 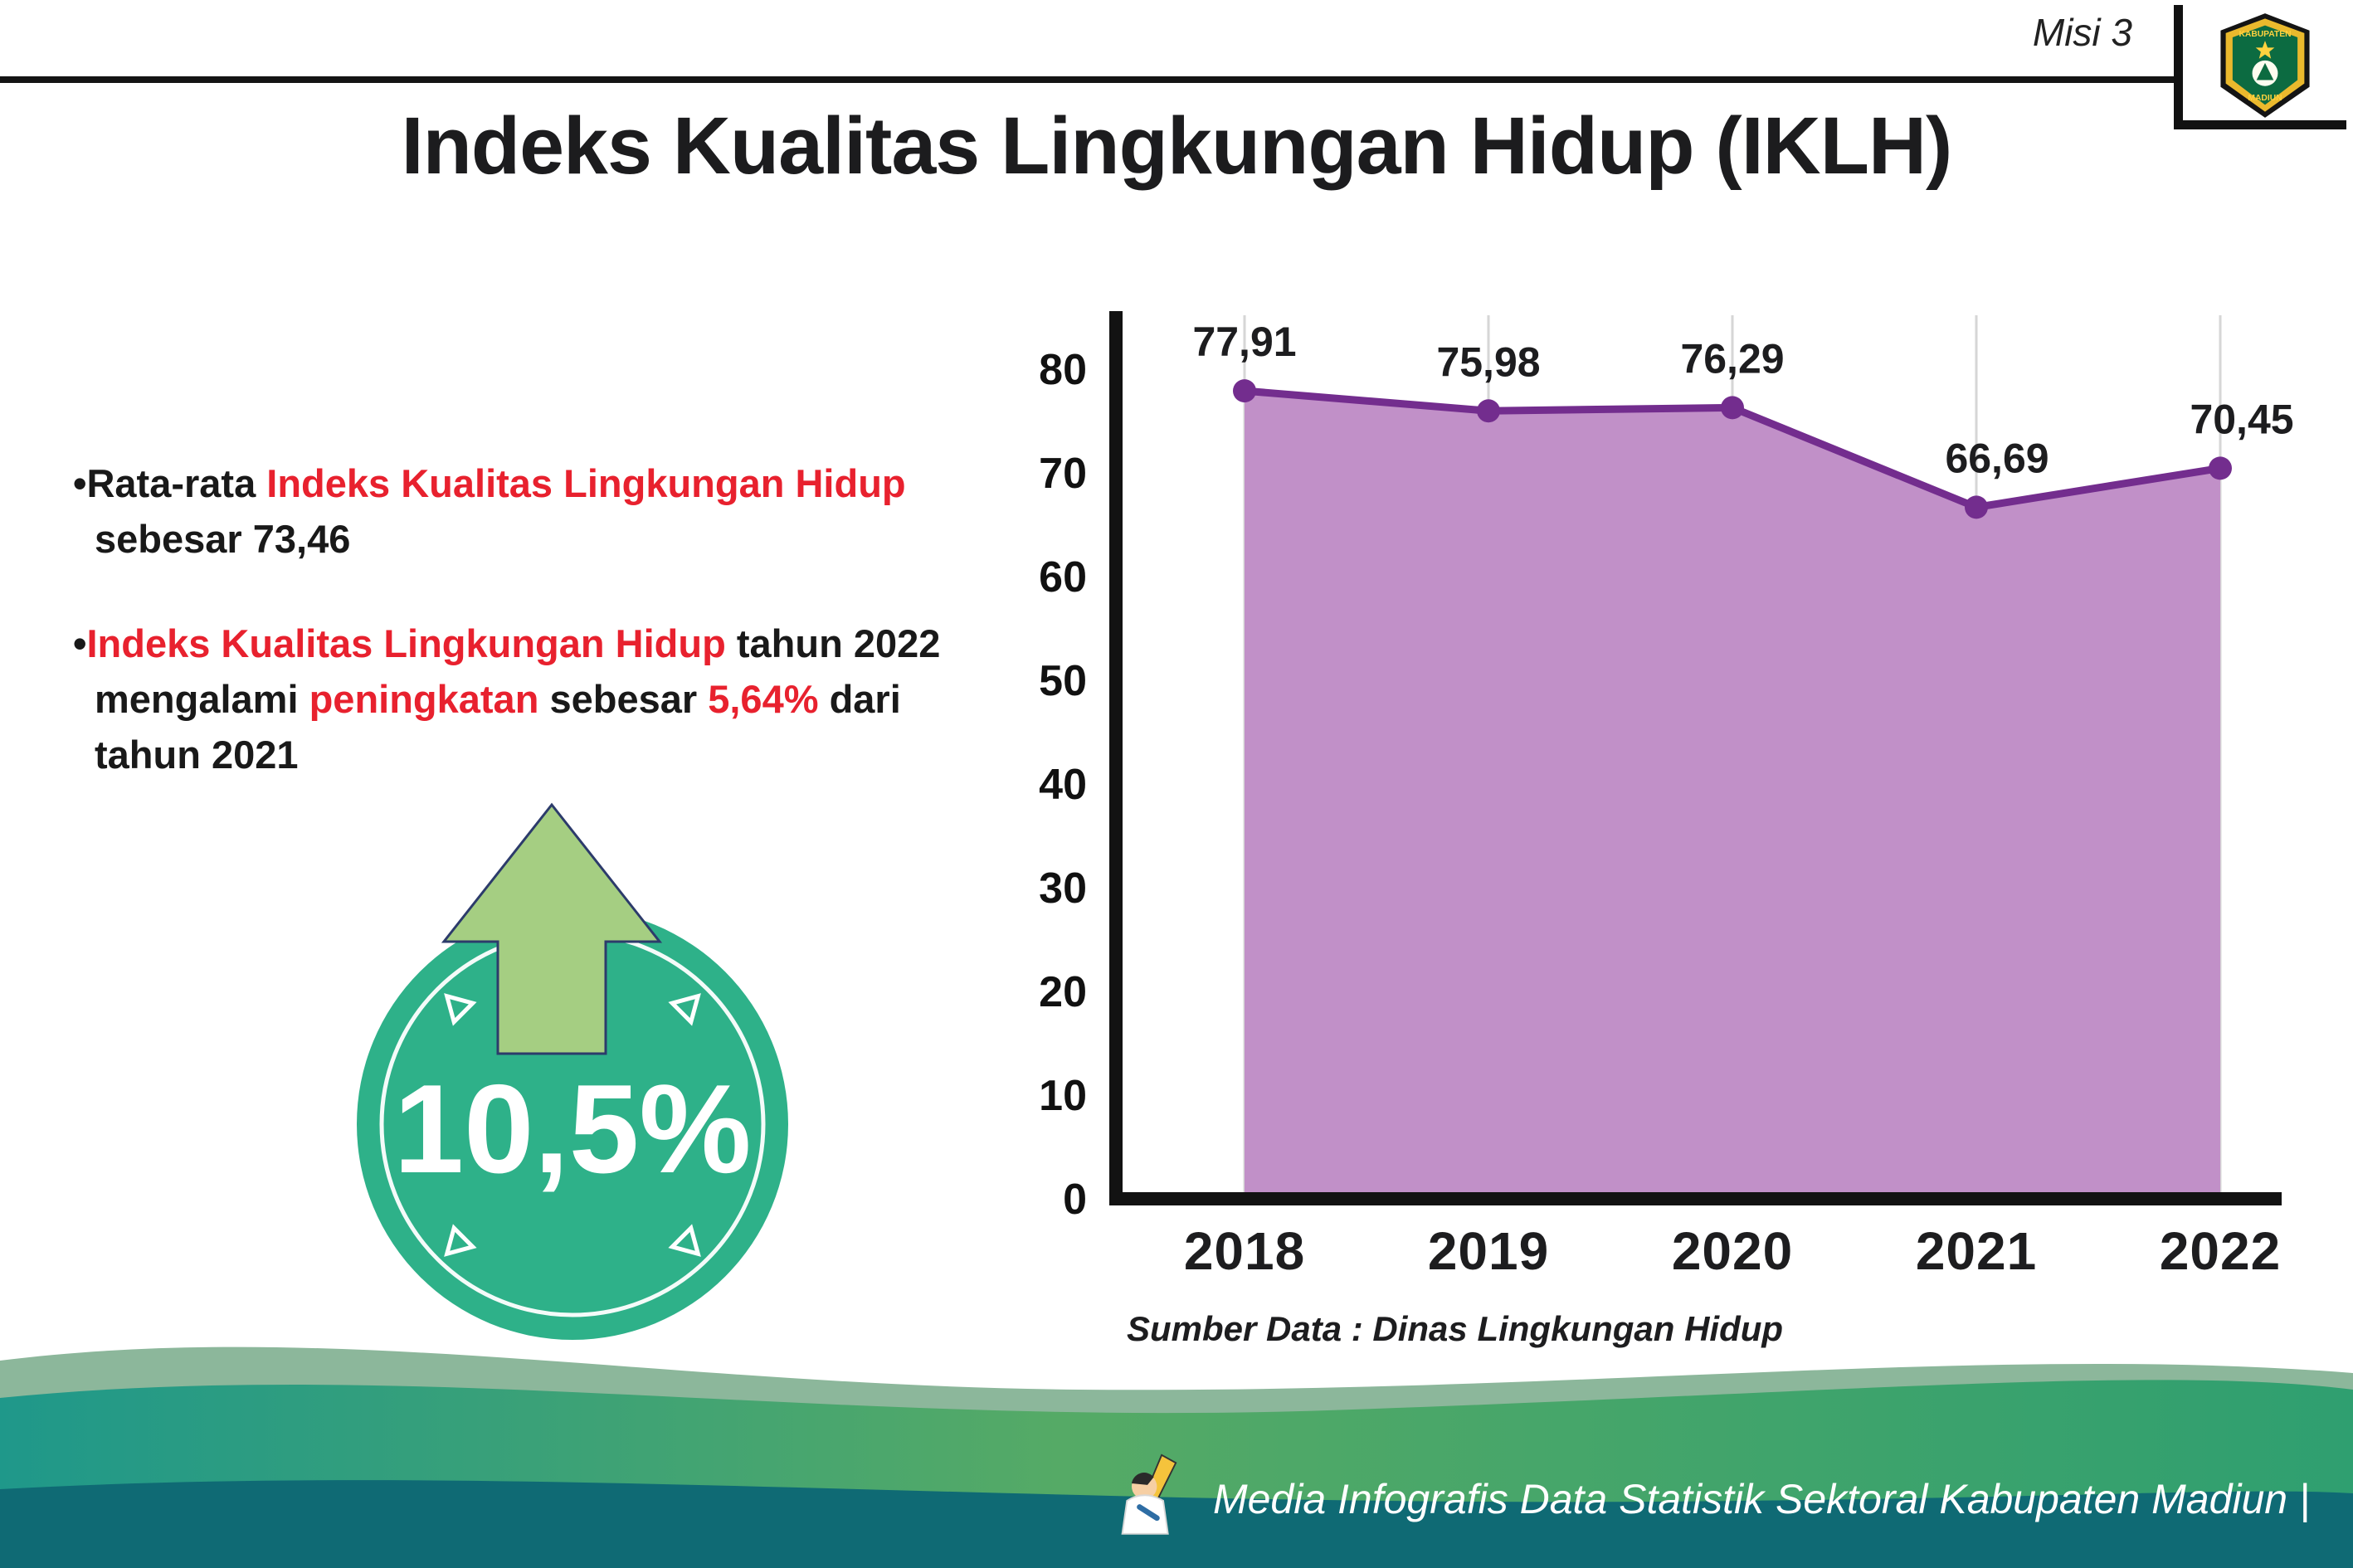 I want to click on bullet2-highlight-3: 5,64%, so click(x=763, y=699).